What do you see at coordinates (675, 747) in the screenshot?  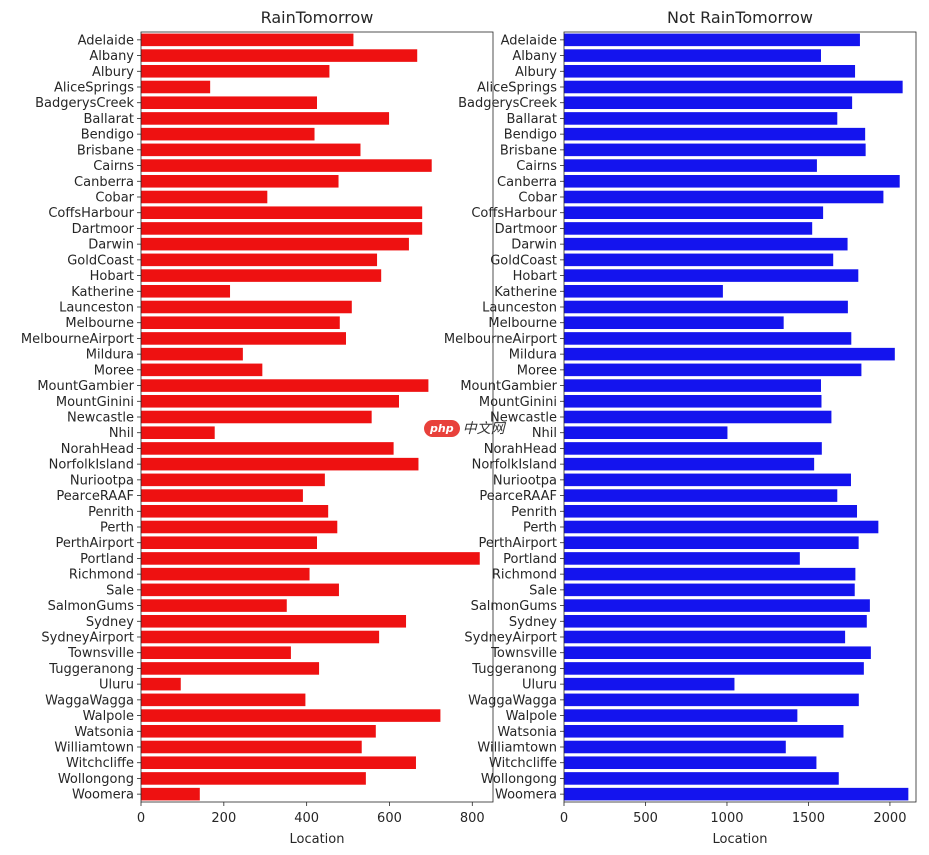 I see `bar-williamtown` at bounding box center [675, 747].